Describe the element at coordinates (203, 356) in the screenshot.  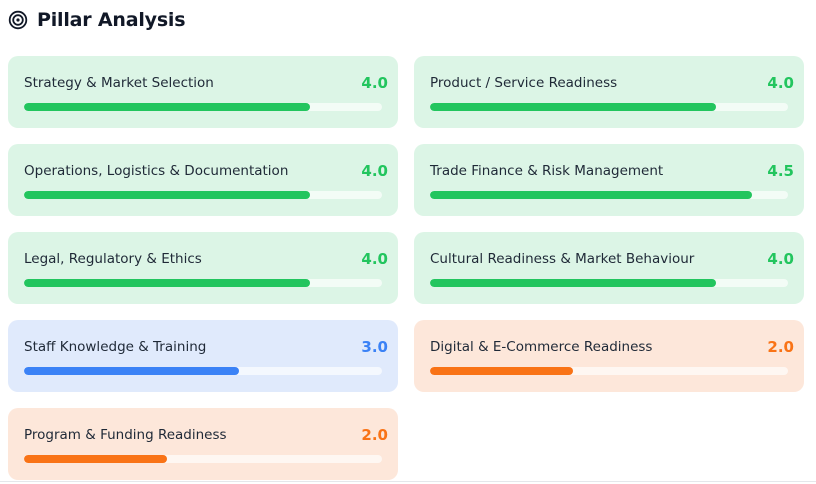
I see `pillar-card: Staff Knowledge & Training 3.0` at that location.